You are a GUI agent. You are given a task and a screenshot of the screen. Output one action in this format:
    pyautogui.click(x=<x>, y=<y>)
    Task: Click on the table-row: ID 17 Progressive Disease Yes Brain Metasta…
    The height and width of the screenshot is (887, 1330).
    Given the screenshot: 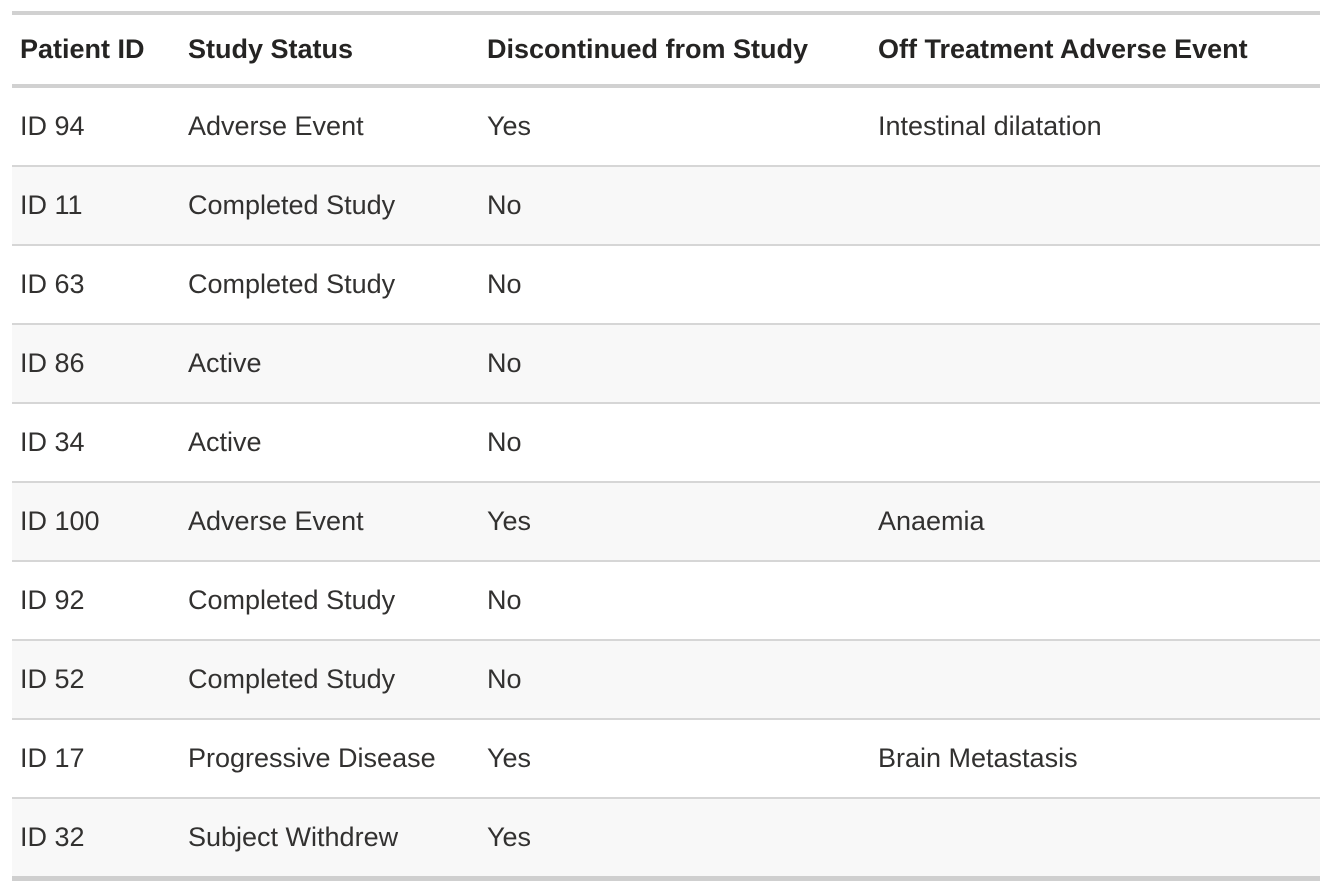 What is the action you would take?
    pyautogui.click(x=666, y=758)
    